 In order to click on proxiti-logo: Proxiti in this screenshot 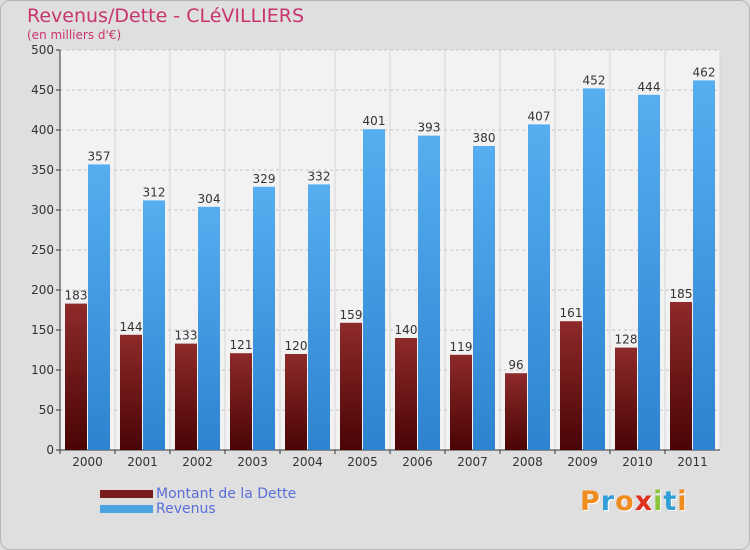, I will do `click(634, 501)`.